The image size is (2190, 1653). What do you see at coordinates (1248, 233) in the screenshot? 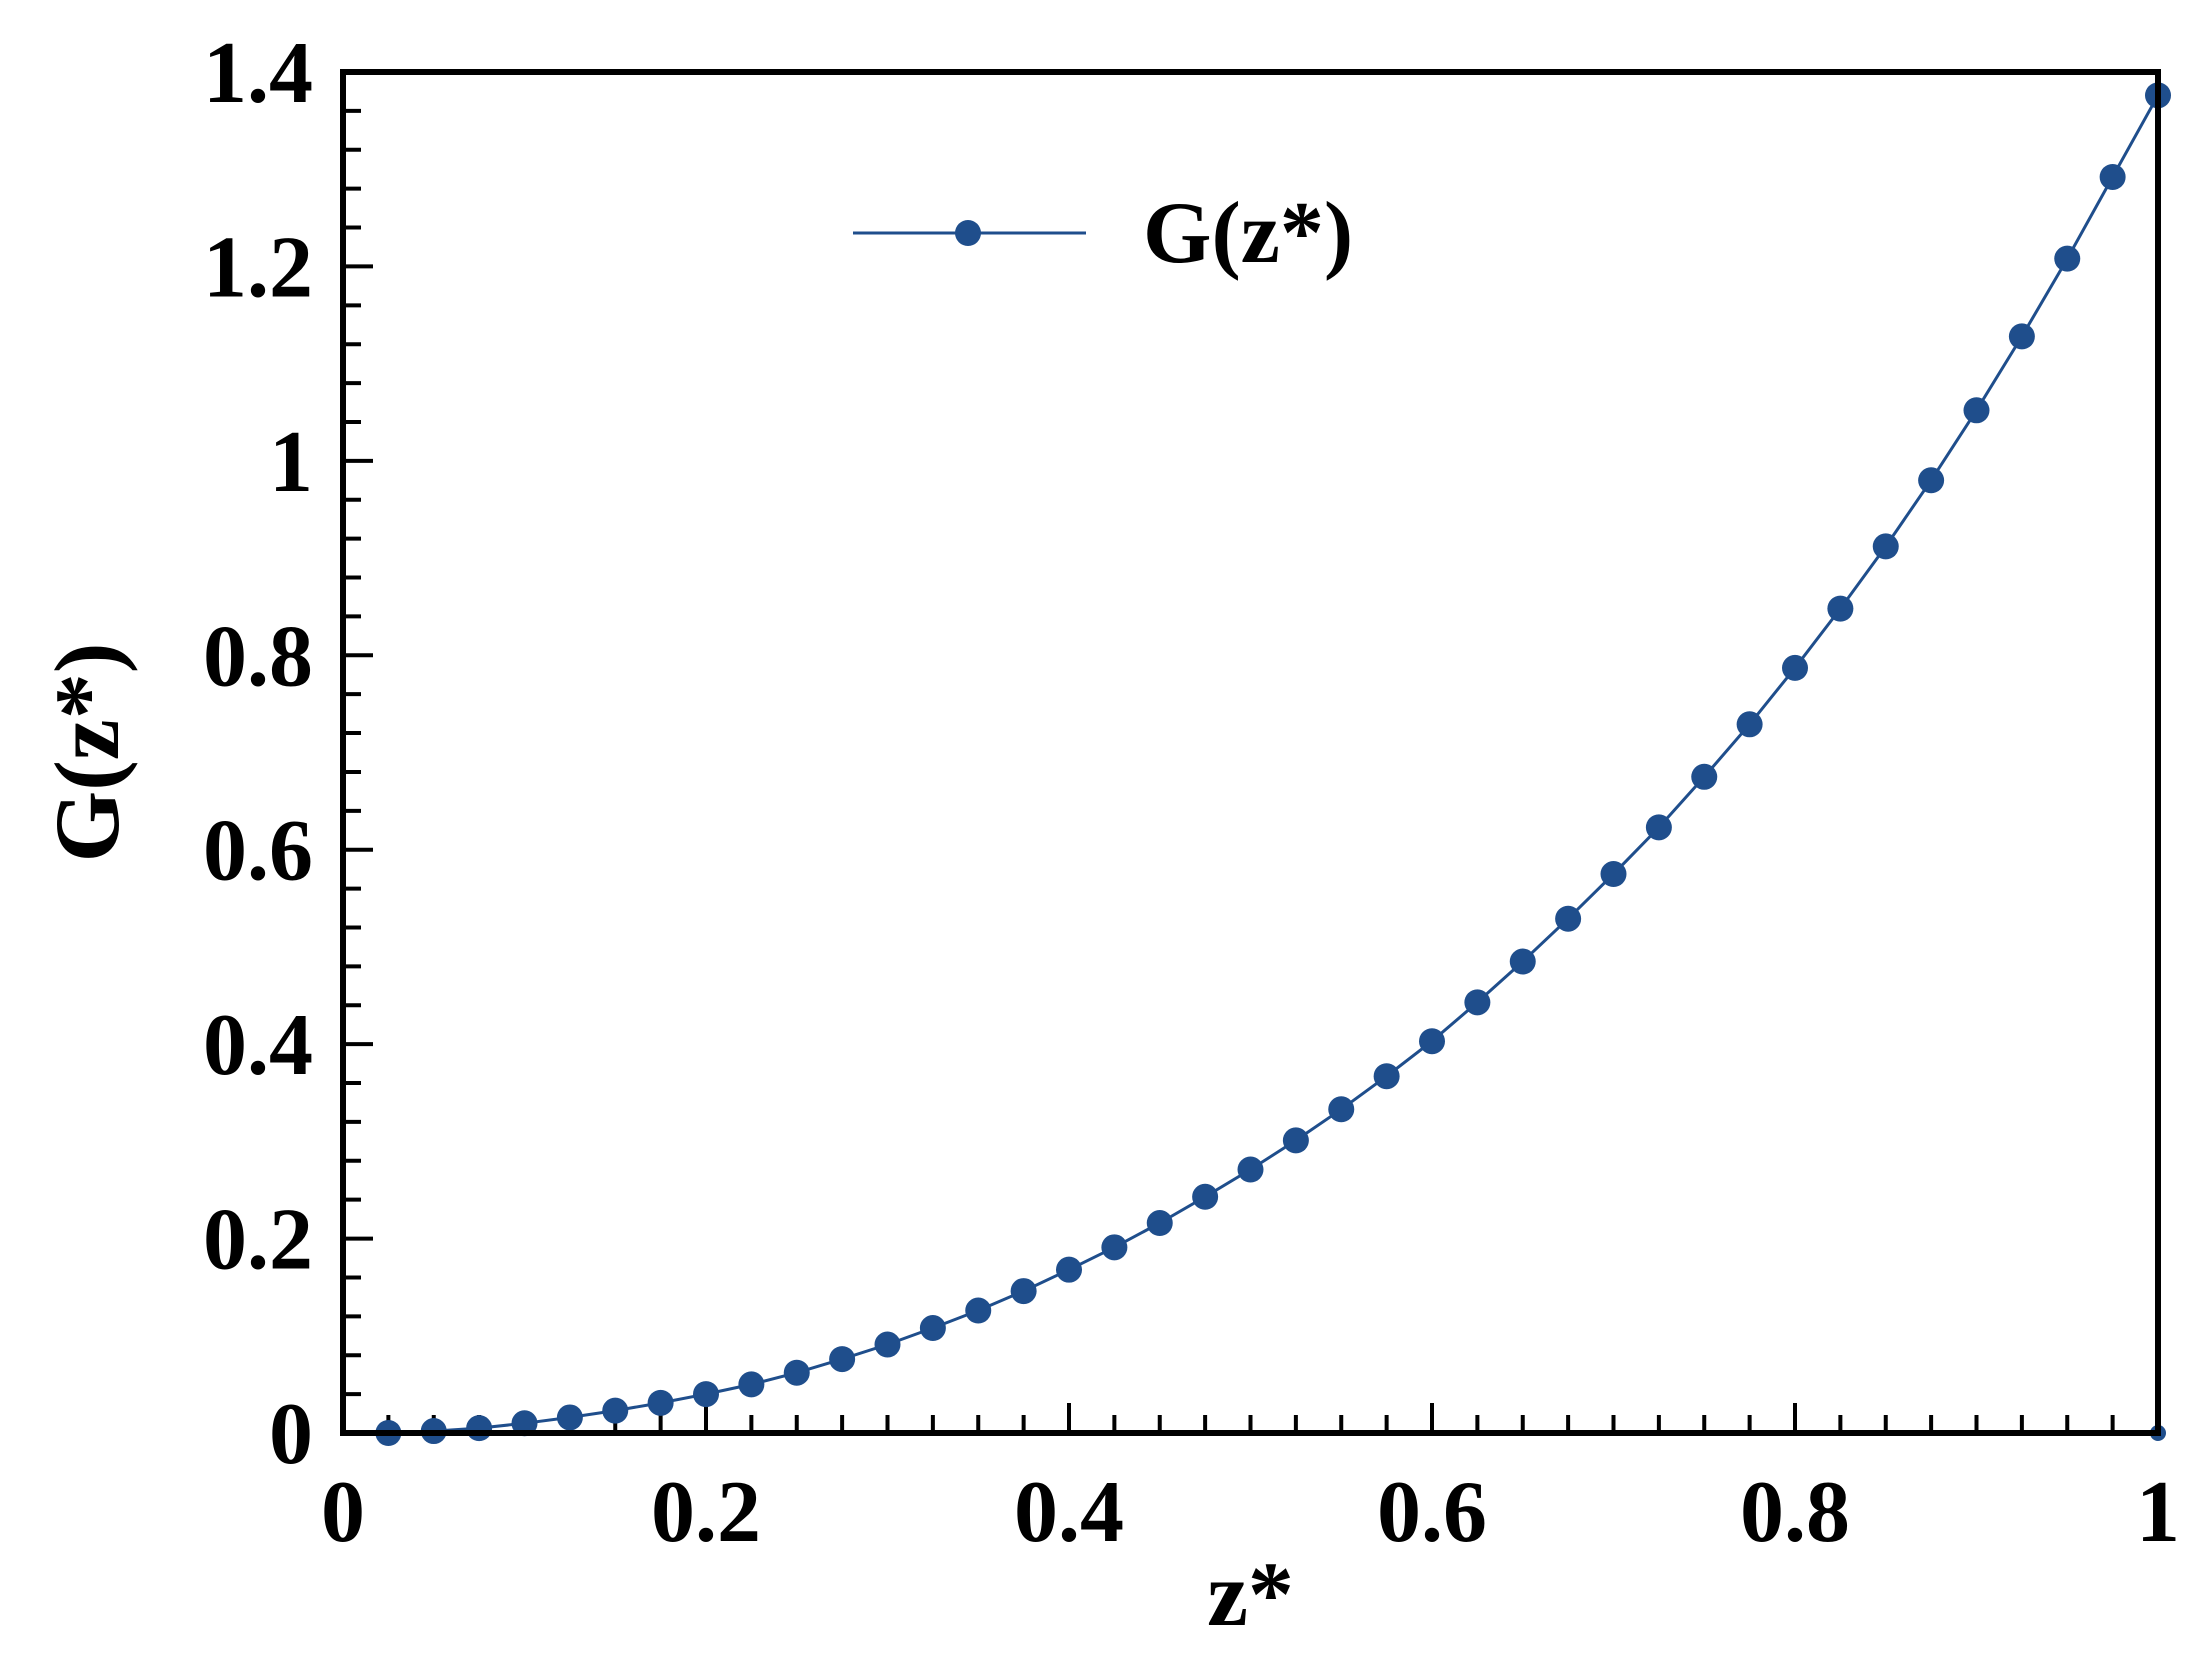
I see `legend-label: G(z*)` at bounding box center [1248, 233].